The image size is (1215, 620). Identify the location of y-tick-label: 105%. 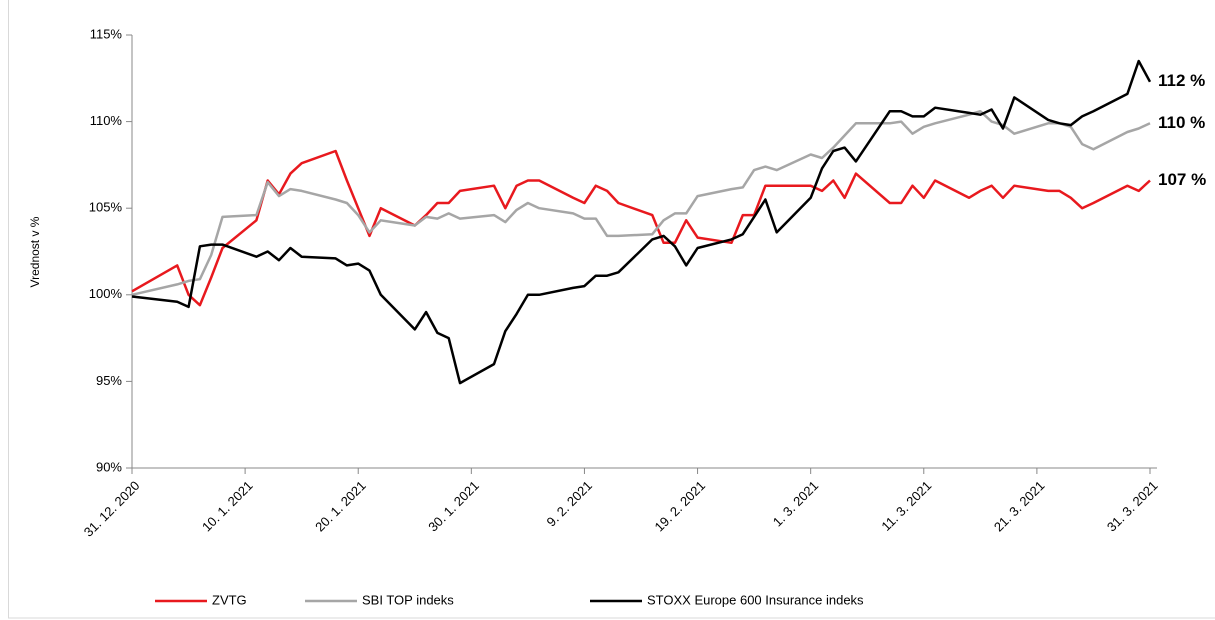
(106, 207).